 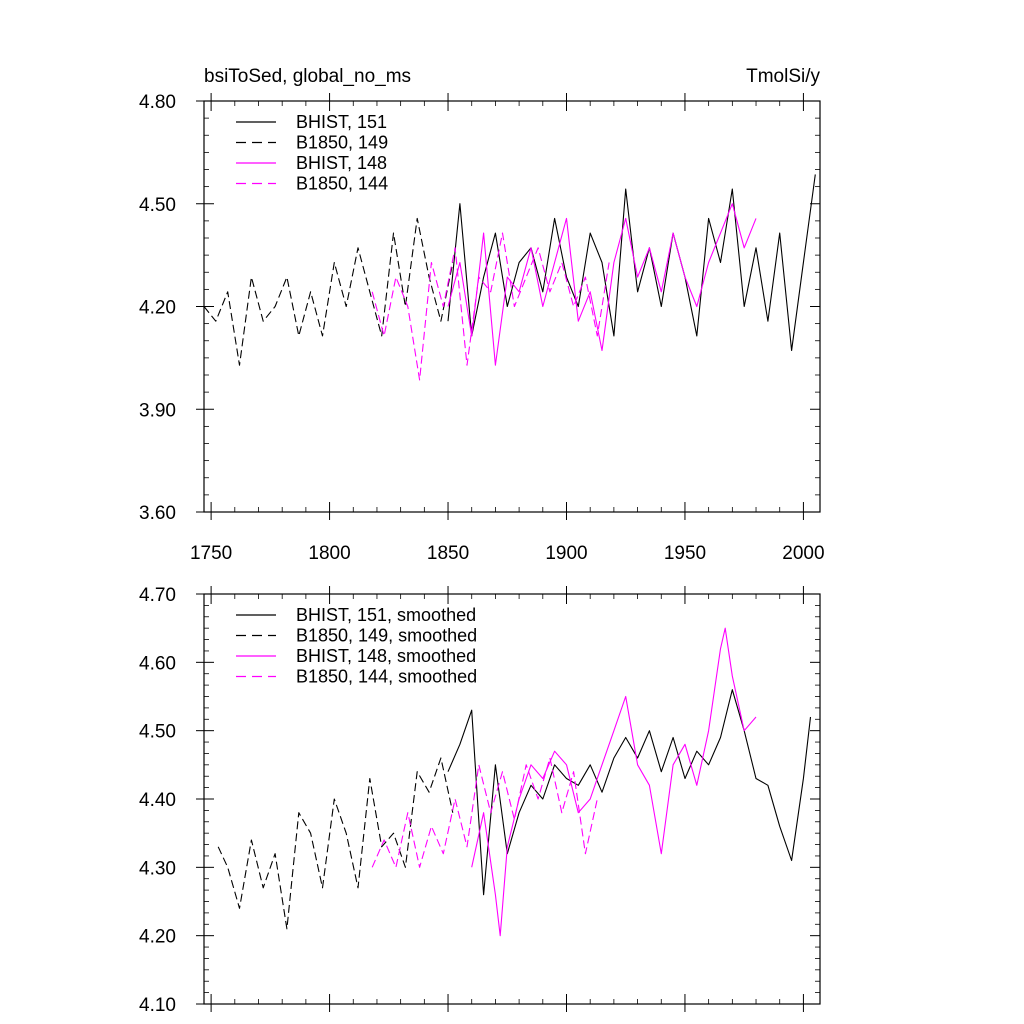 What do you see at coordinates (157, 595) in the screenshot?
I see `y-tick-label: 4.70` at bounding box center [157, 595].